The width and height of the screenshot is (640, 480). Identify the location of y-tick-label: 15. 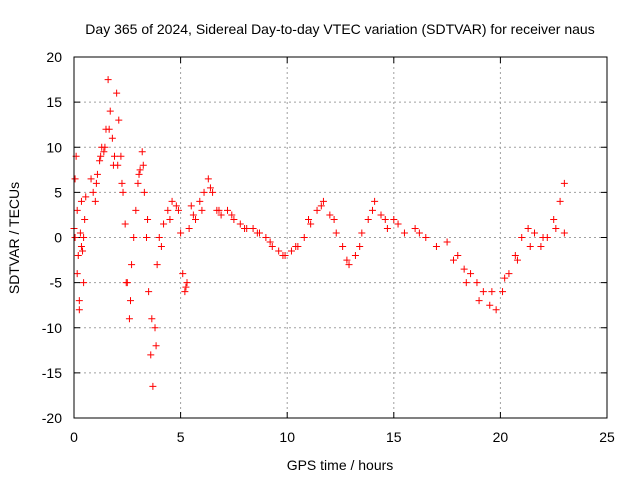
(54, 102).